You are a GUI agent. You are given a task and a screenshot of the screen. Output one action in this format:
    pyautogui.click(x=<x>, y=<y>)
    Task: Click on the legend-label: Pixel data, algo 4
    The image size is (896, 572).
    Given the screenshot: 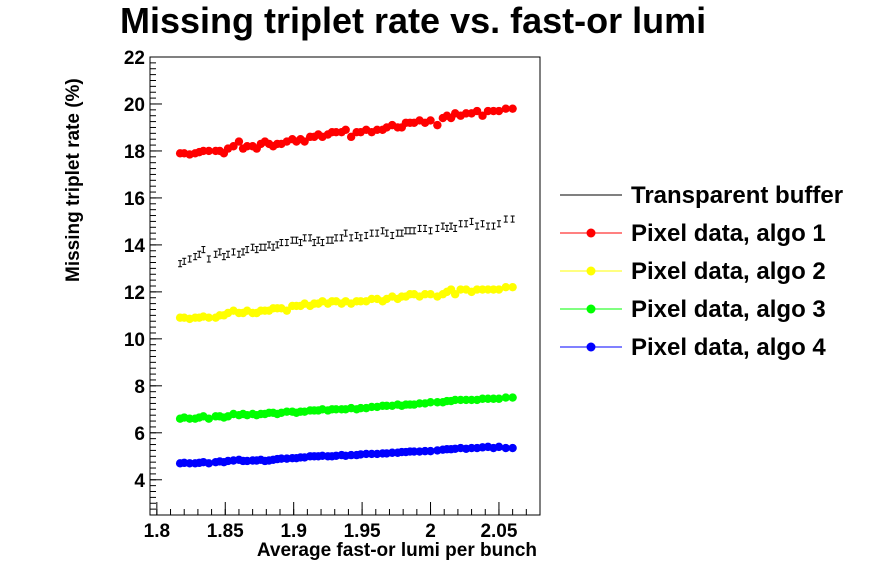 What is the action you would take?
    pyautogui.click(x=728, y=347)
    